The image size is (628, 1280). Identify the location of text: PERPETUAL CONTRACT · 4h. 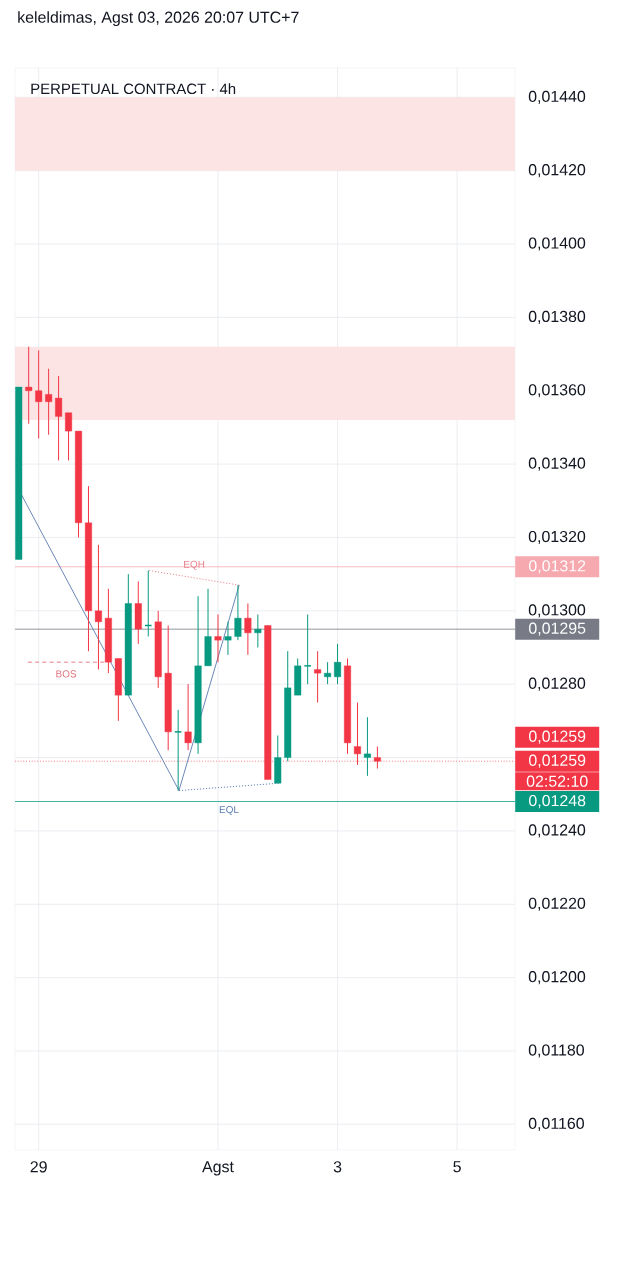
(133, 89).